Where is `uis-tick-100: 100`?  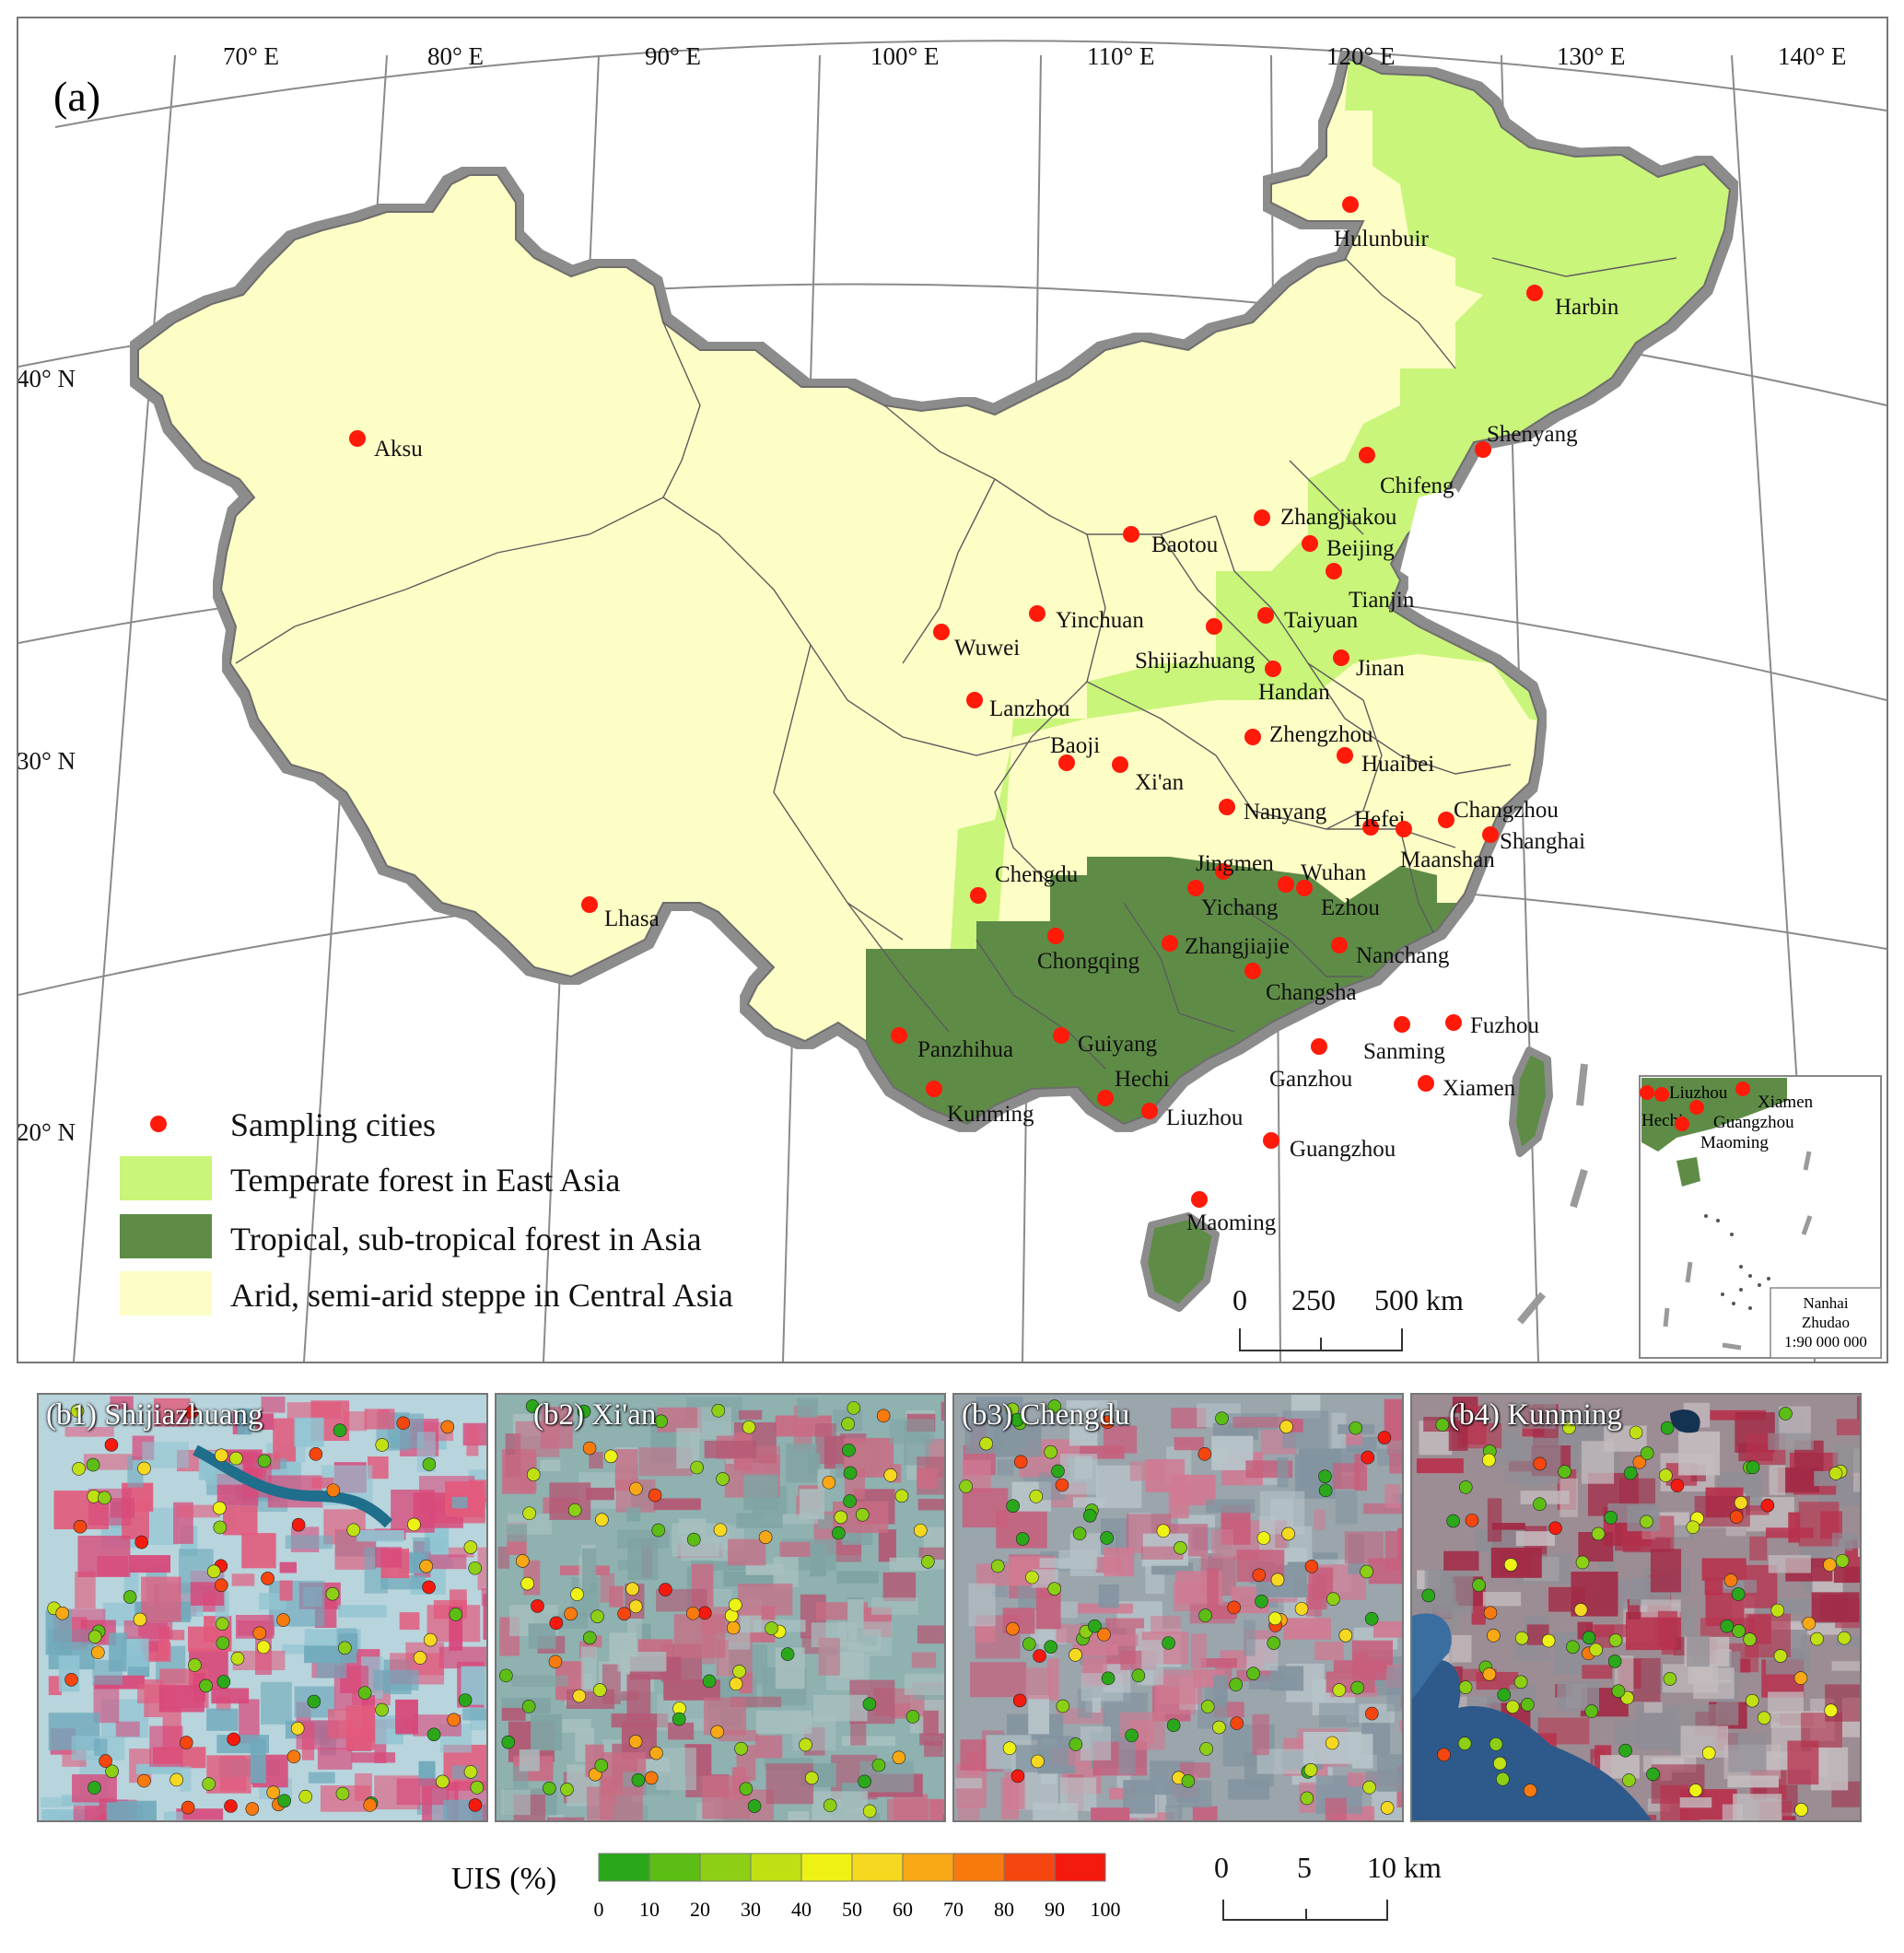 uis-tick-100: 100 is located at coordinates (1106, 1909).